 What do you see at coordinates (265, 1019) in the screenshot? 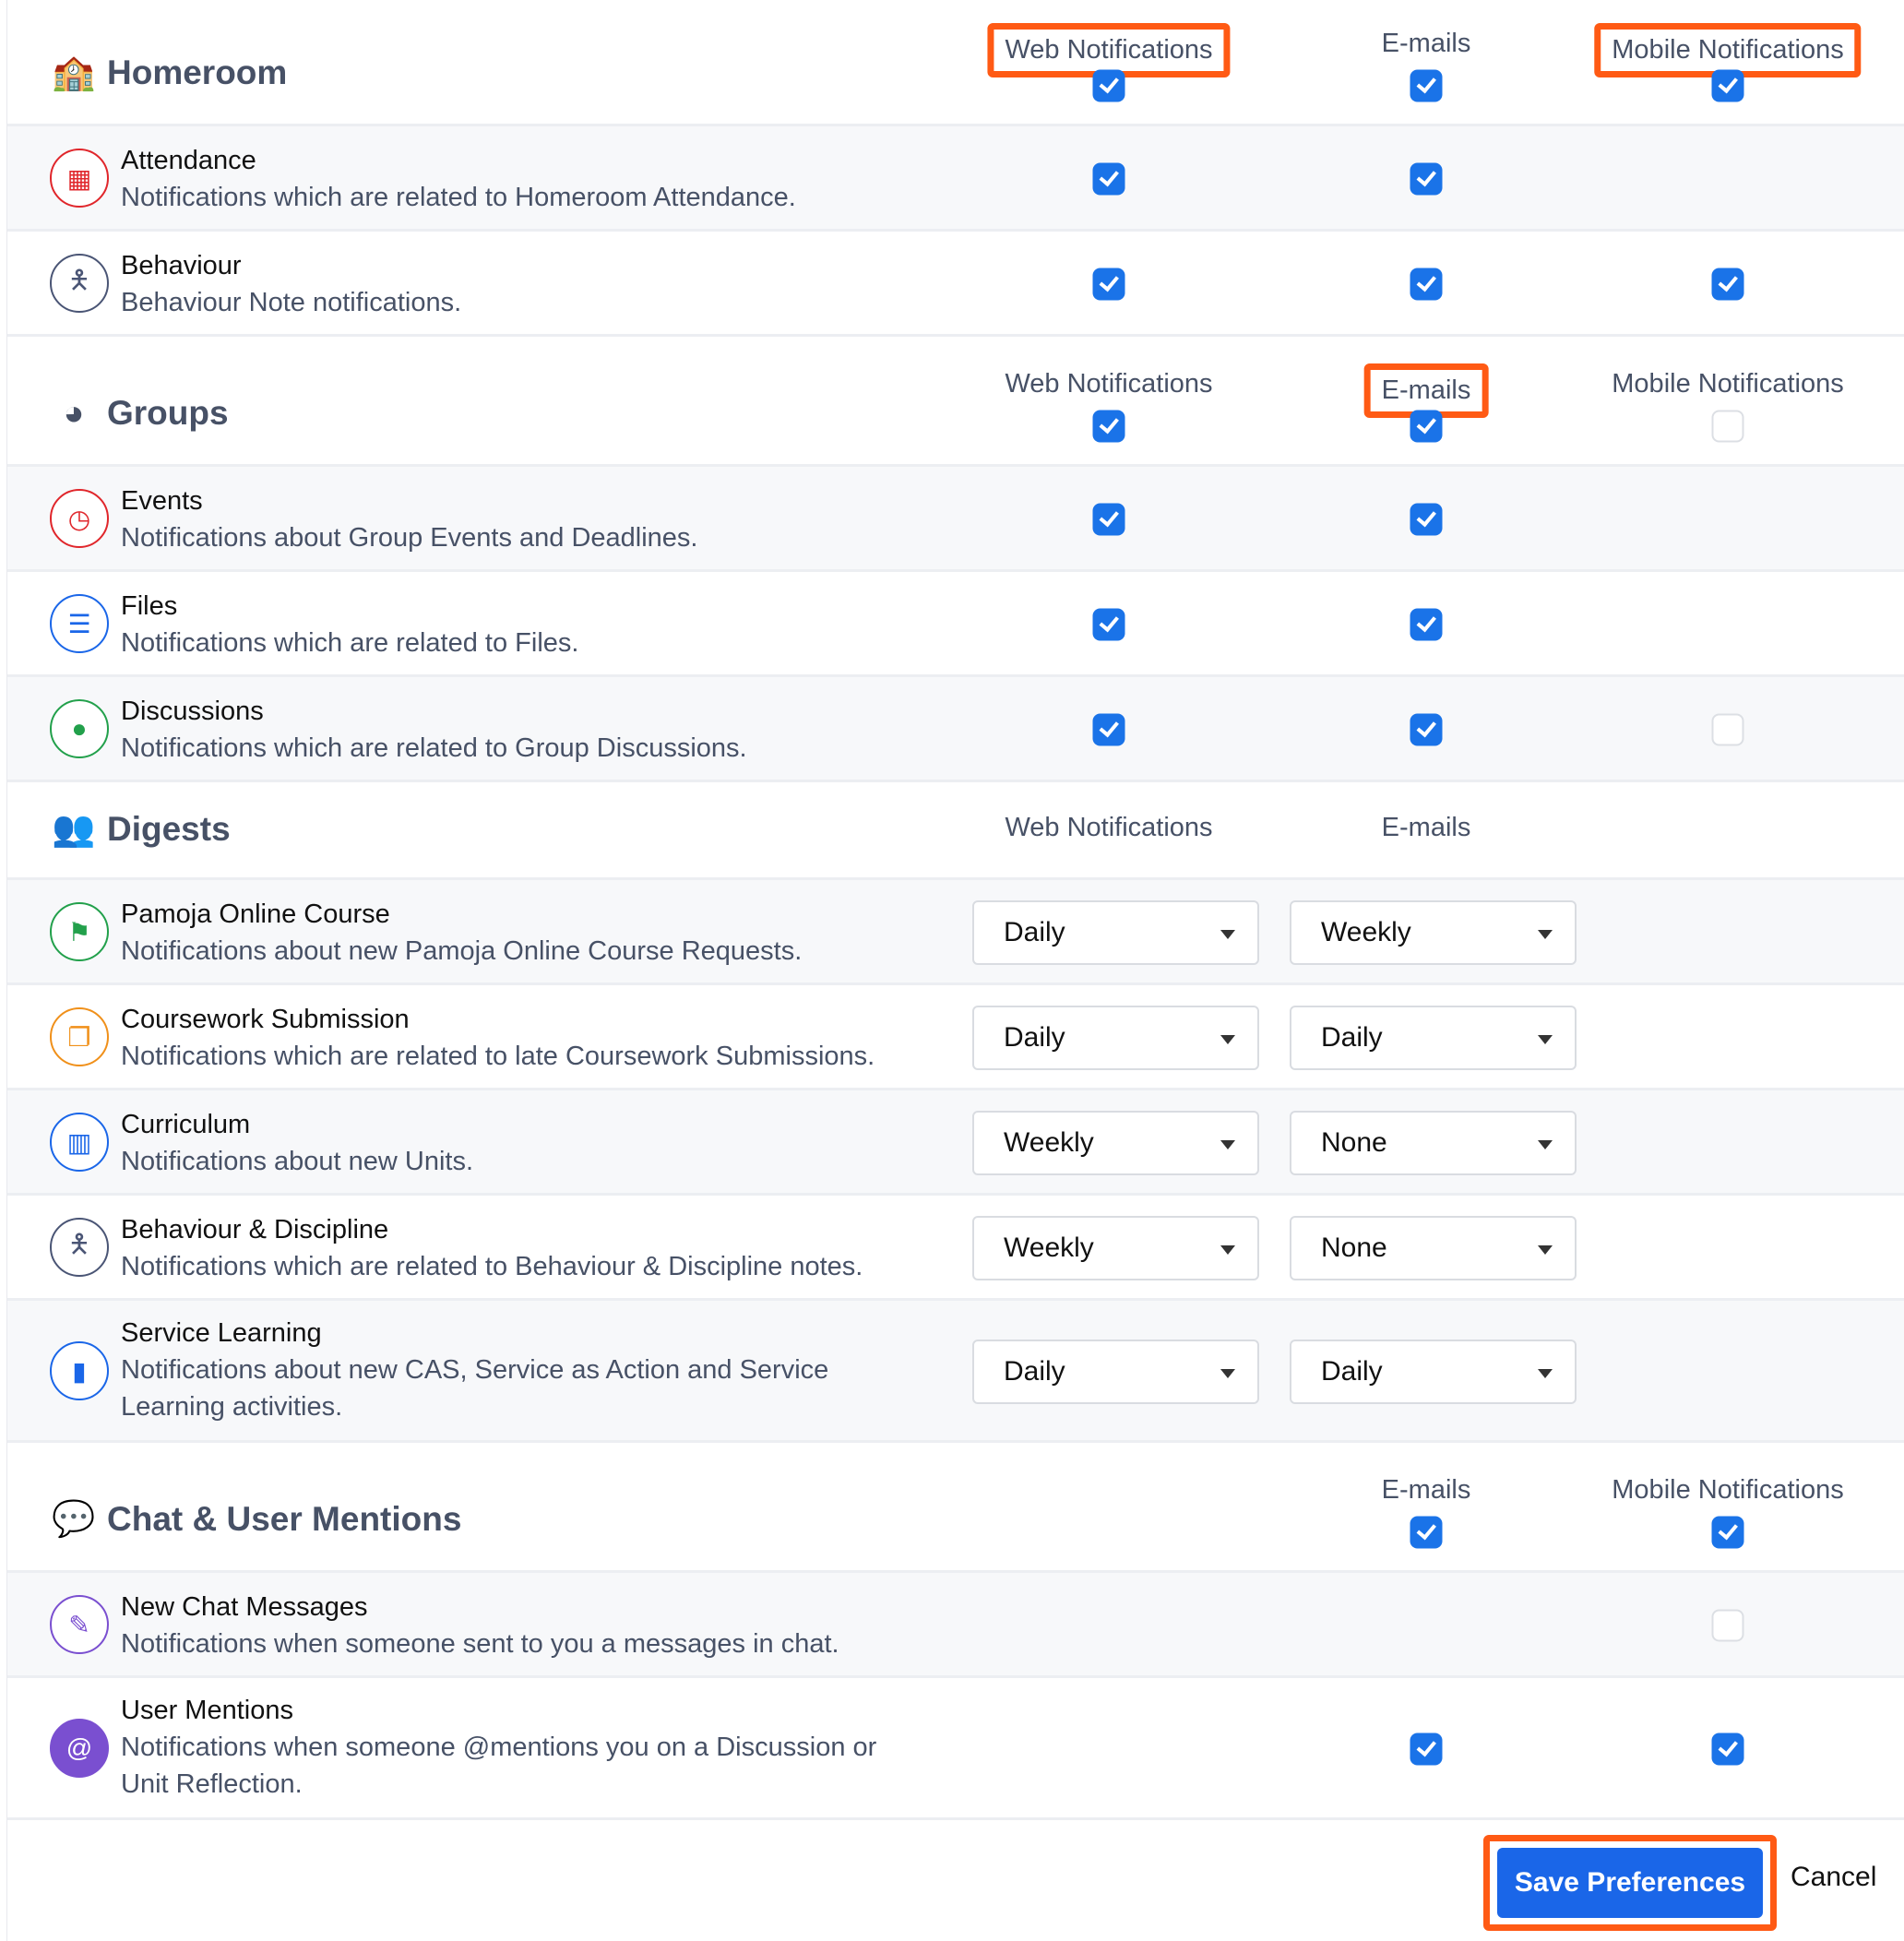
I see `item-title: Coursework Submission` at bounding box center [265, 1019].